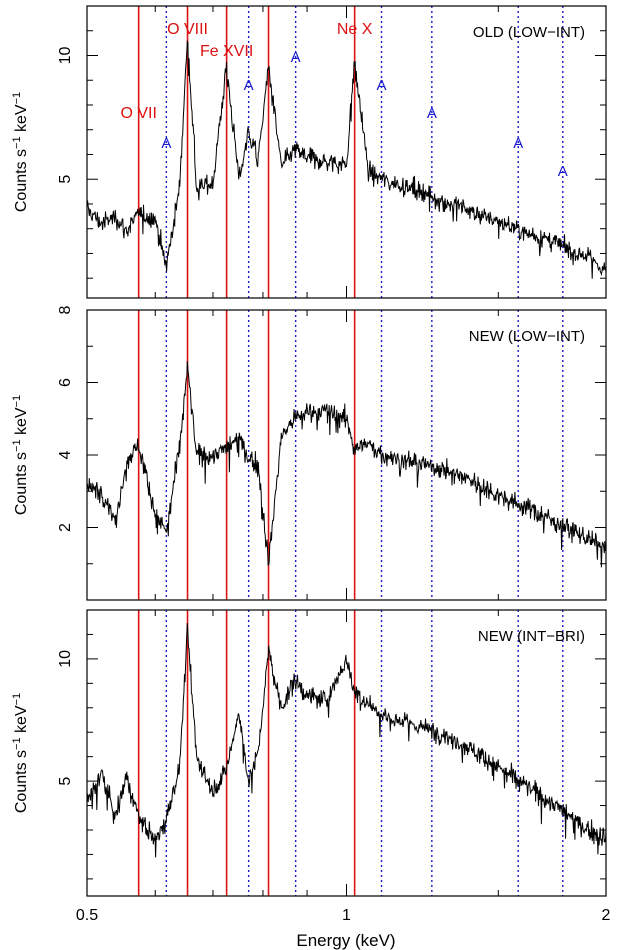 The height and width of the screenshot is (950, 627). What do you see at coordinates (65, 527) in the screenshot?
I see `y-tick-label: 2` at bounding box center [65, 527].